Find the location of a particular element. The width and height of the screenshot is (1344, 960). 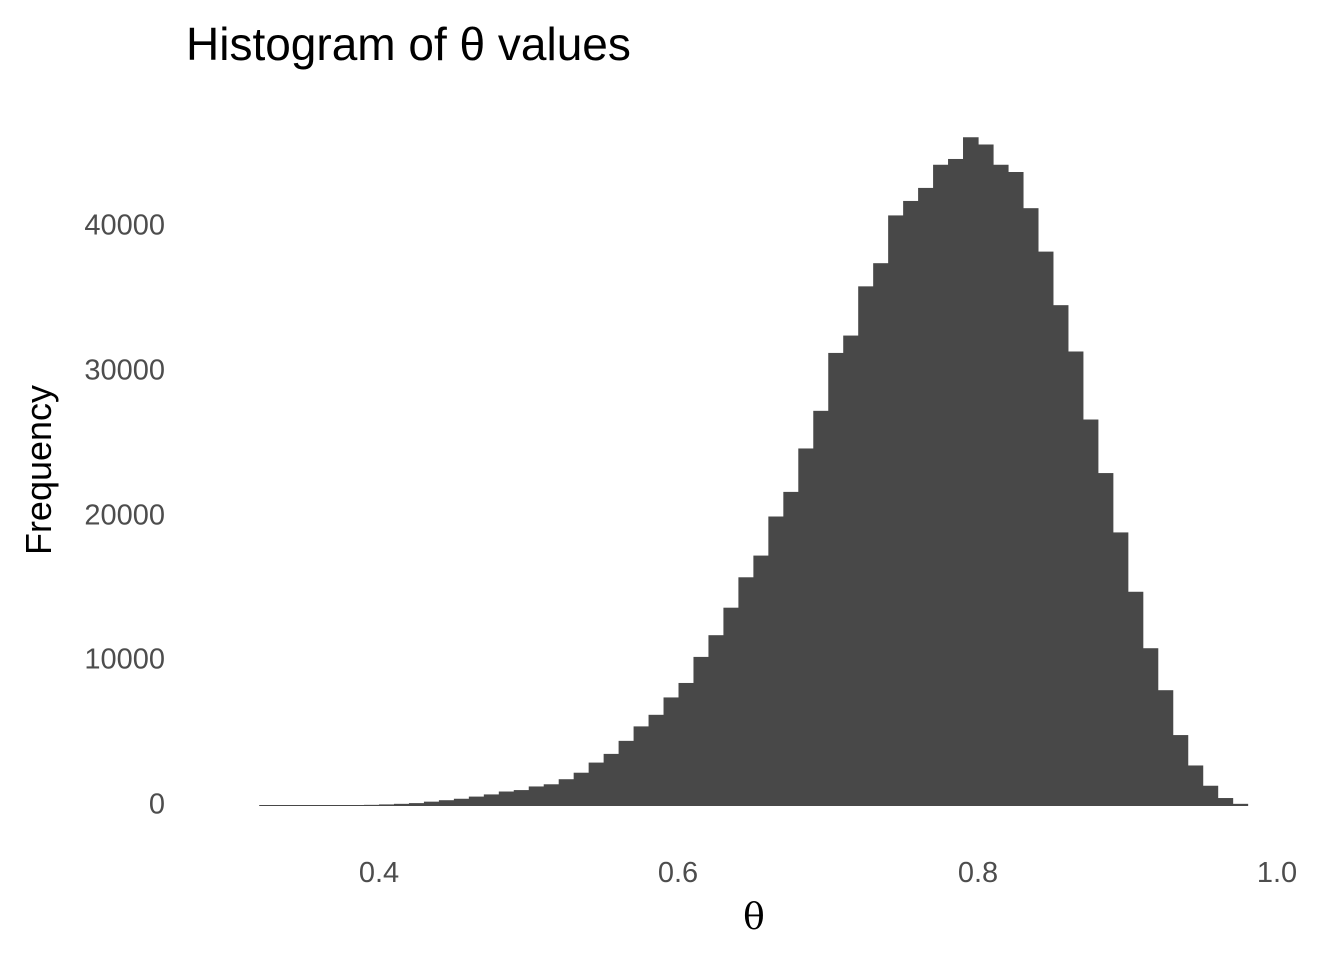

x-tick-label-0-8: 0.8 is located at coordinates (978, 873).